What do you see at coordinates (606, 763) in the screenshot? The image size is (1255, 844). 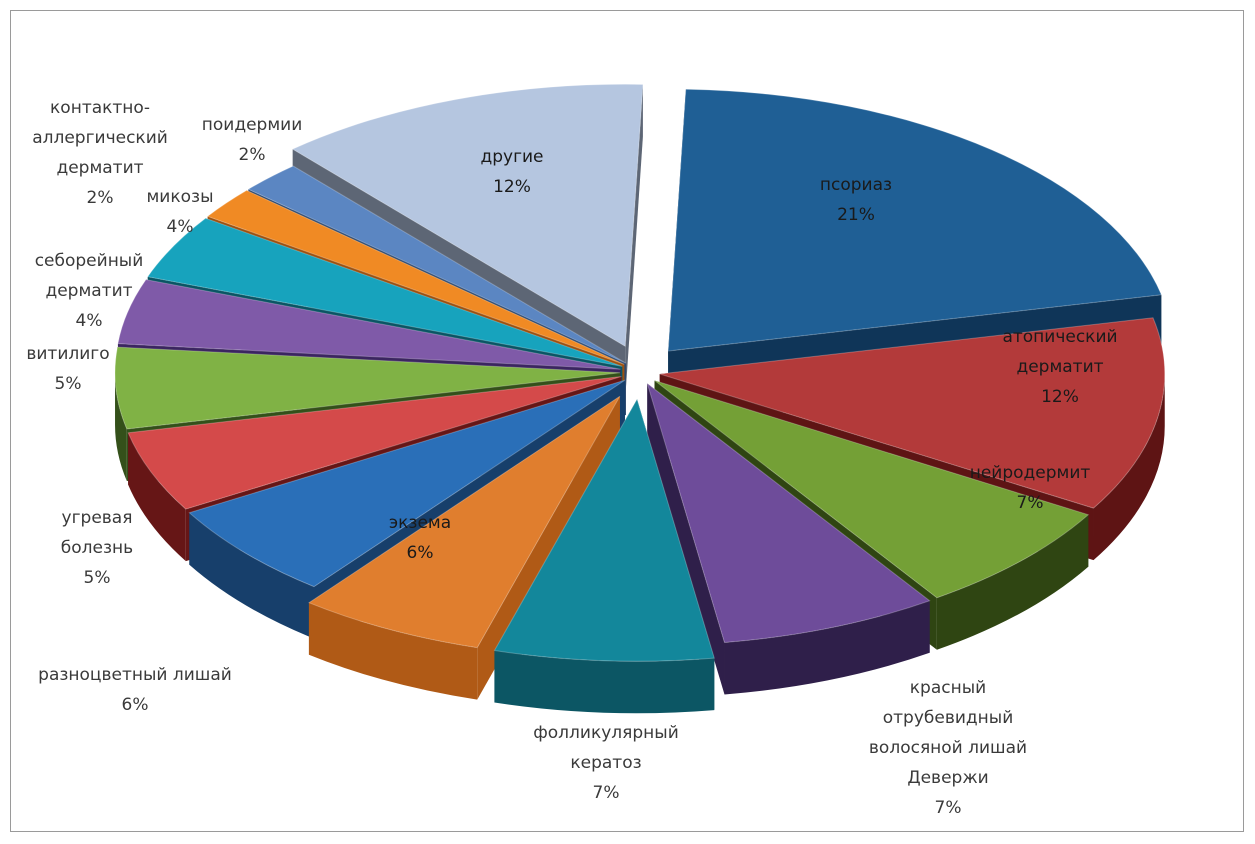 I see `slice-label: фолликулярный кератоз 7%` at bounding box center [606, 763].